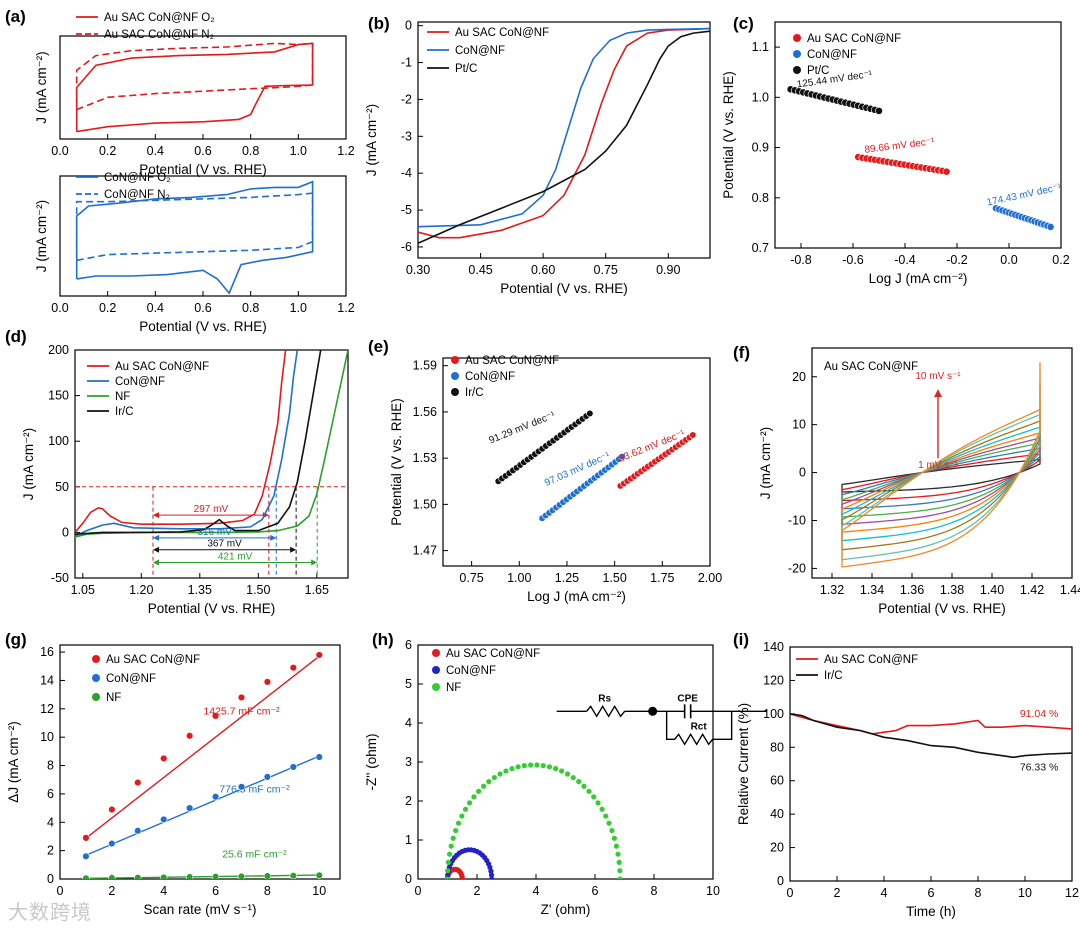 This screenshot has width=1080, height=929. What do you see at coordinates (710, 578) in the screenshot?
I see `x-tick-label: 2.00` at bounding box center [710, 578].